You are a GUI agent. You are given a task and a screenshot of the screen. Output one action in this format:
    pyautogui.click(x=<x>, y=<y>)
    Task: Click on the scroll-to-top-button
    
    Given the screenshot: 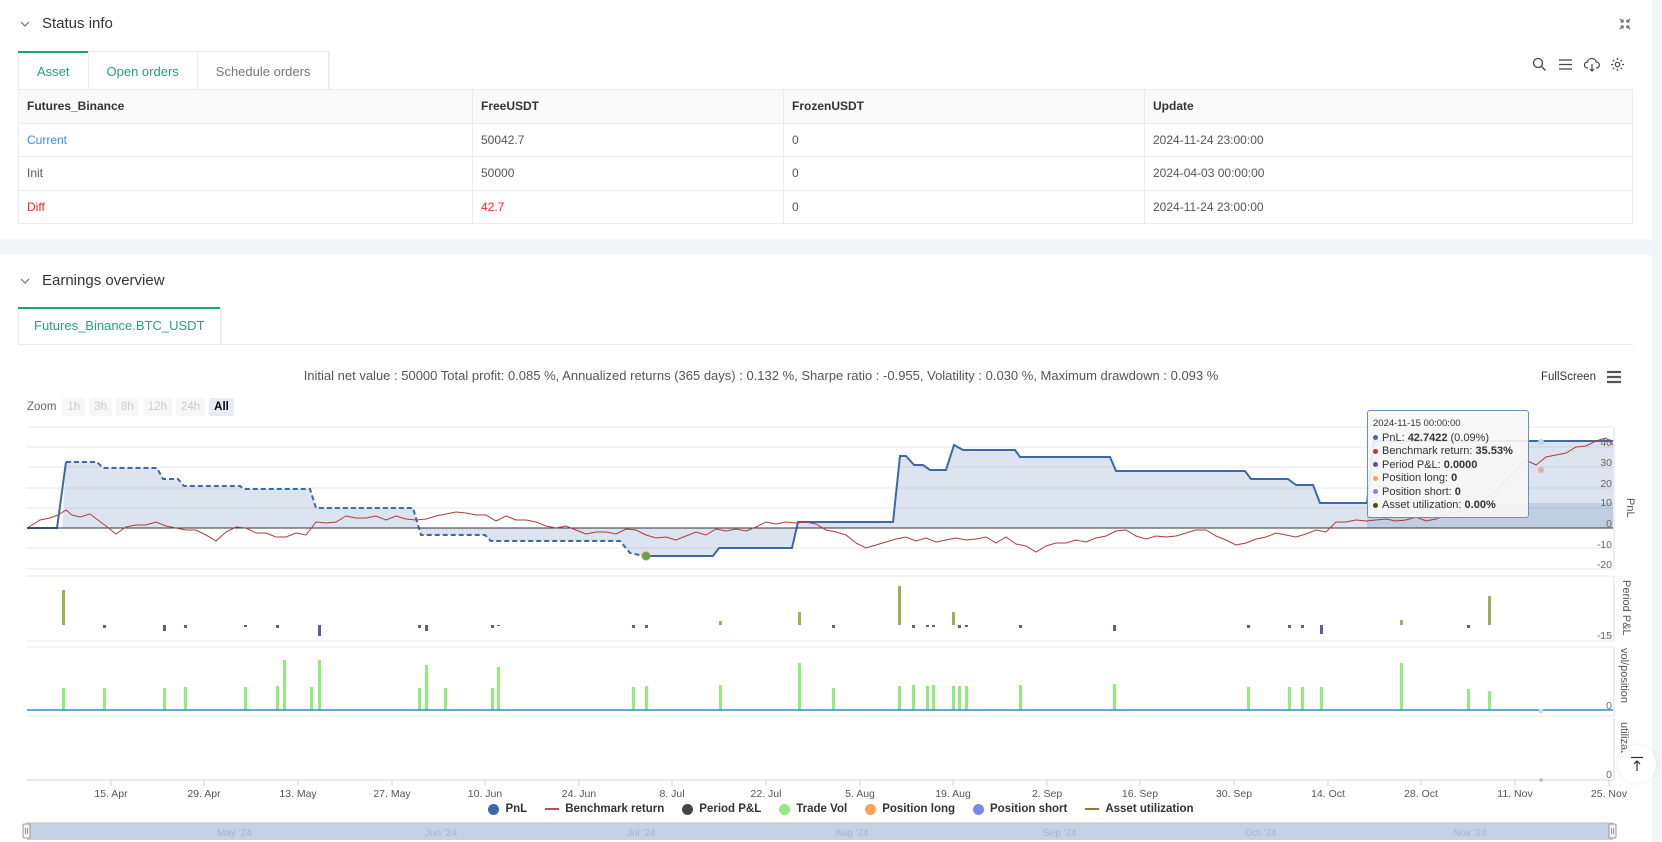 What is the action you would take?
    pyautogui.click(x=1637, y=764)
    